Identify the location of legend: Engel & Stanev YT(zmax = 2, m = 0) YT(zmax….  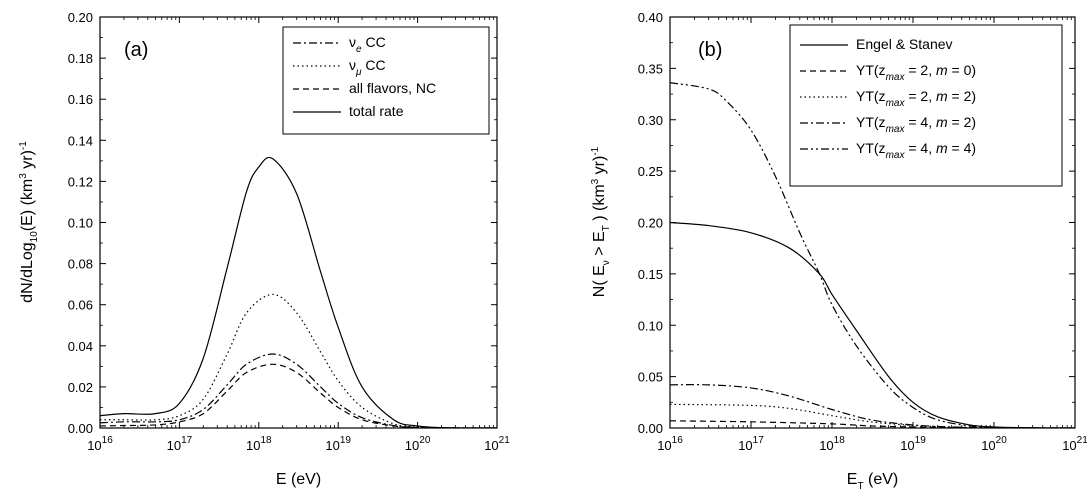
(926, 105).